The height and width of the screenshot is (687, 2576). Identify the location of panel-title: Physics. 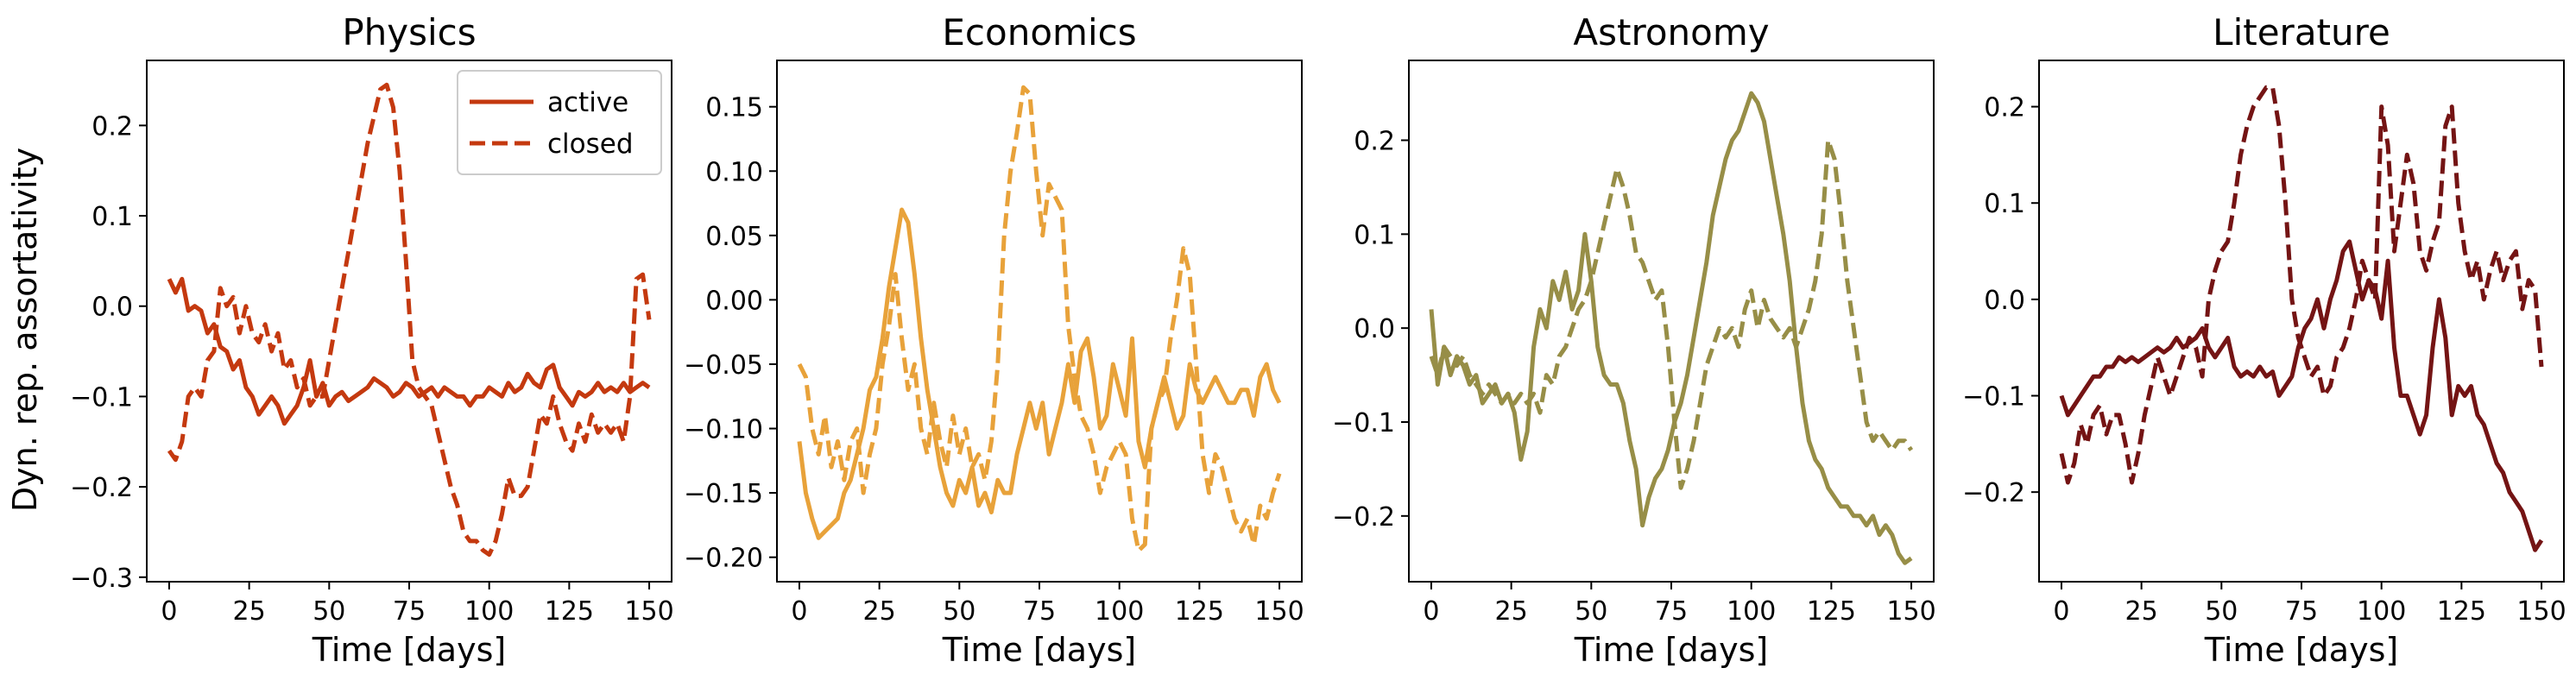
(409, 32).